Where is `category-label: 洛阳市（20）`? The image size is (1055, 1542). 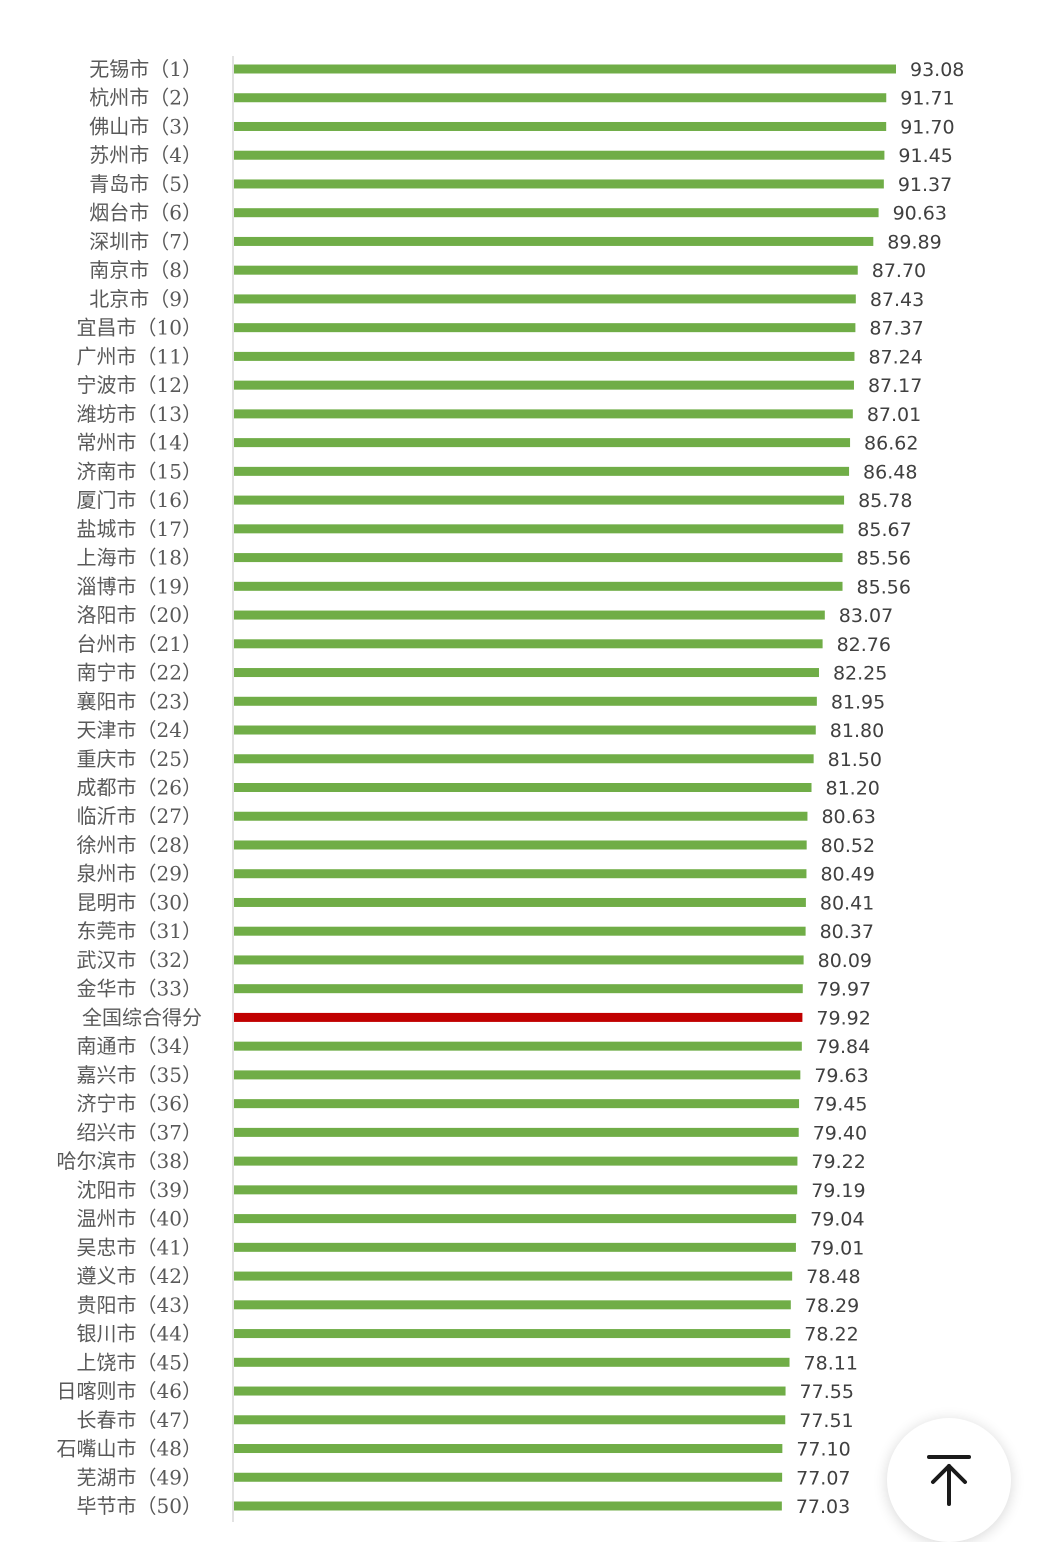 category-label: 洛阳市（20） is located at coordinates (139, 615).